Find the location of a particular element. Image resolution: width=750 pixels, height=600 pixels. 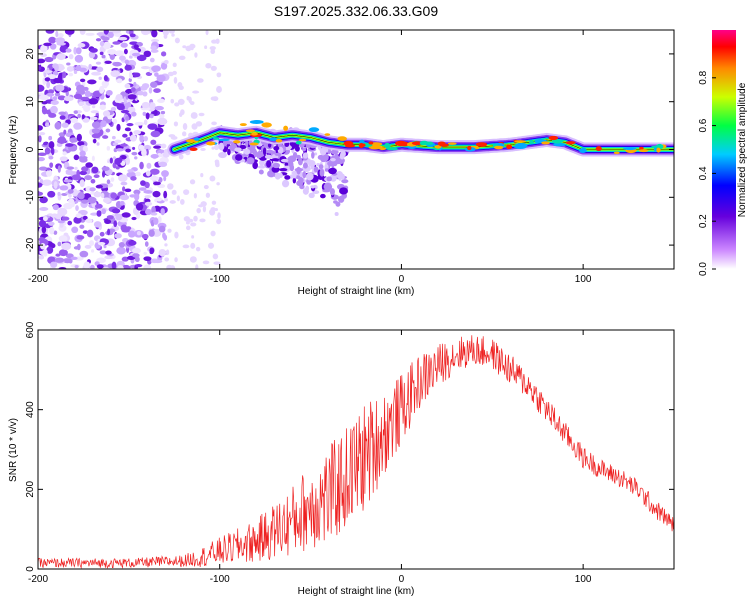

colorbar-tick-label: 0.8 is located at coordinates (703, 77).